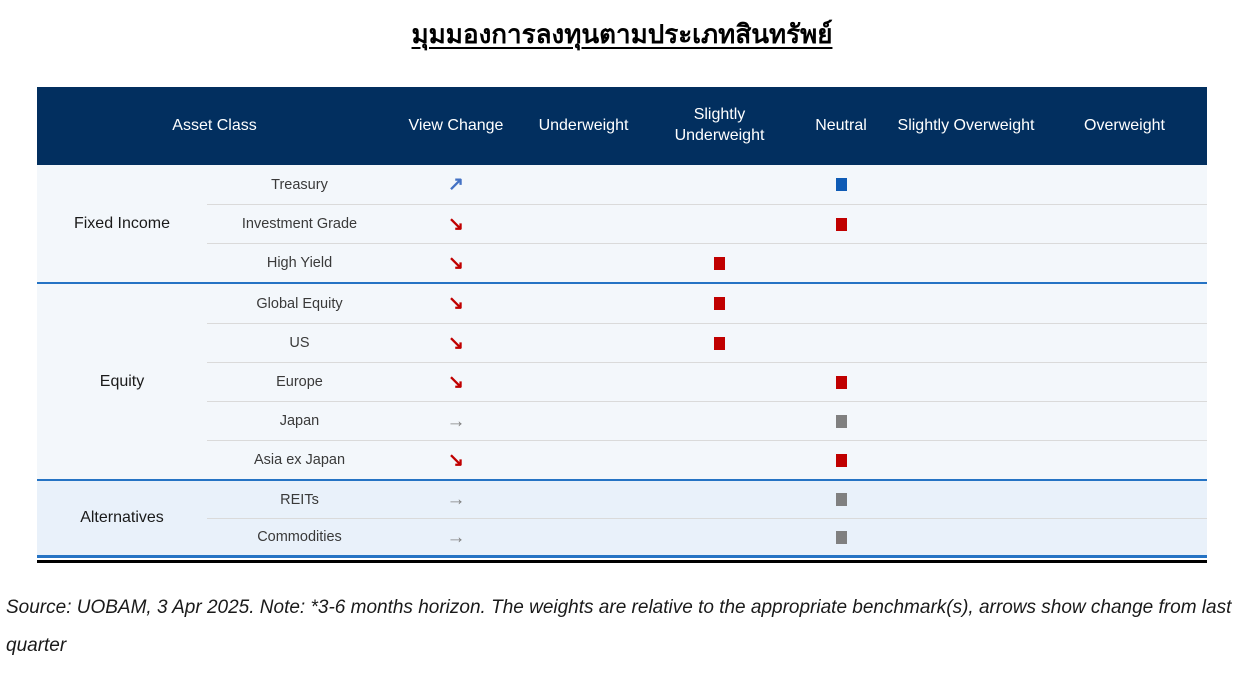 The width and height of the screenshot is (1258, 692). I want to click on sub-asset-label: Asia ex Japan, so click(299, 459).